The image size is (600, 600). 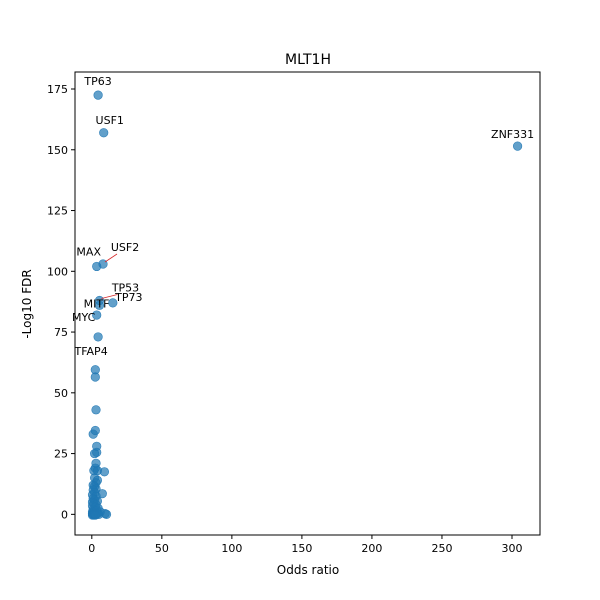 I want to click on x-tick-label: 100, so click(x=231, y=548).